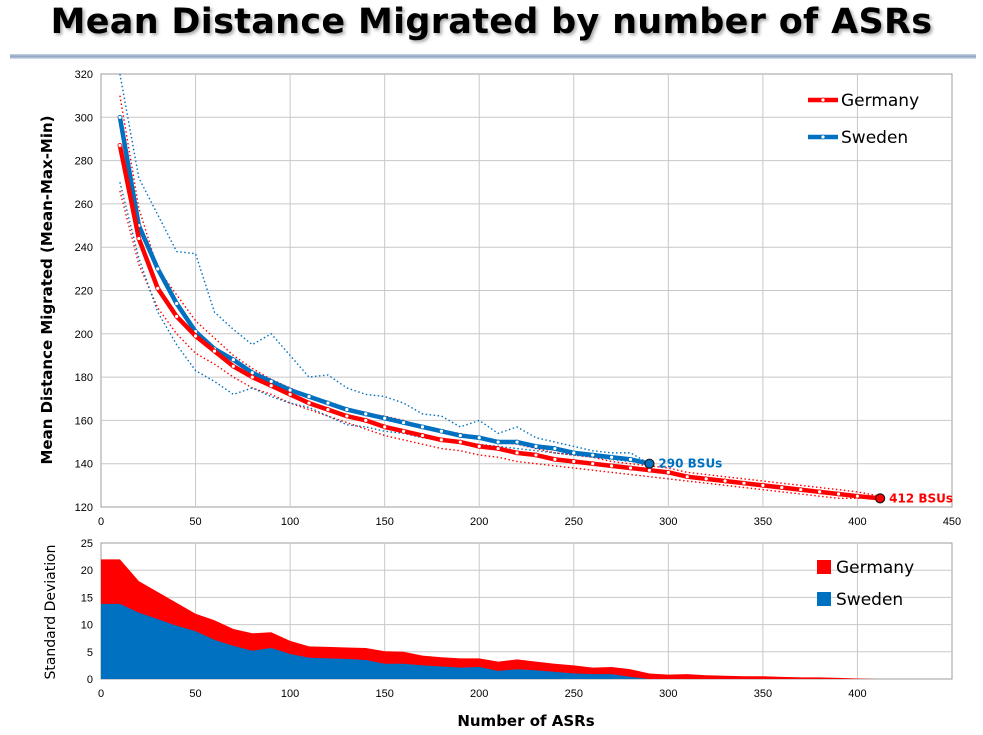 The width and height of the screenshot is (983, 735). What do you see at coordinates (84, 378) in the screenshot?
I see `top-y-tick-label: 180` at bounding box center [84, 378].